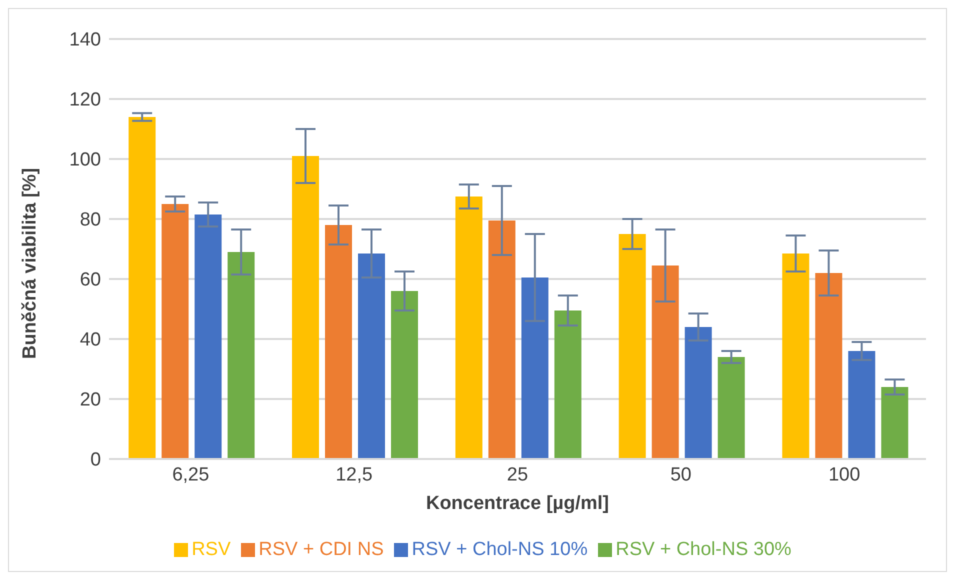  Describe the element at coordinates (681, 475) in the screenshot. I see `x-tick-label: 50` at that location.